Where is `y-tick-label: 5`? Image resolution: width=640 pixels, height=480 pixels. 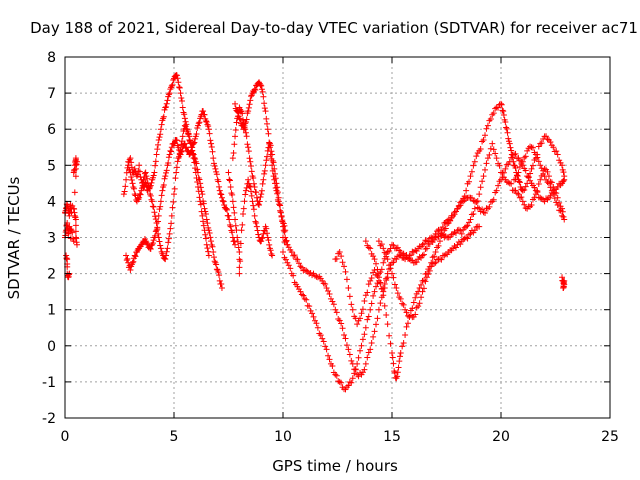 y-tick-label: 5 is located at coordinates (51, 166).